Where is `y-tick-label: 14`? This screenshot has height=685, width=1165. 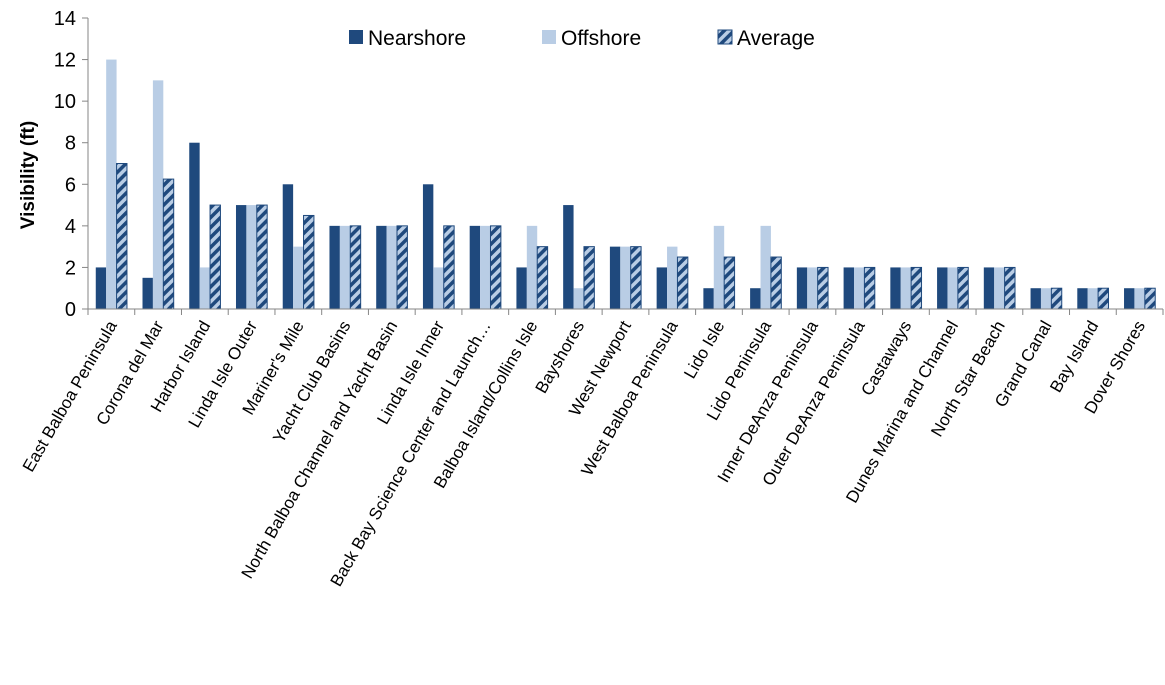 y-tick-label: 14 is located at coordinates (65, 19).